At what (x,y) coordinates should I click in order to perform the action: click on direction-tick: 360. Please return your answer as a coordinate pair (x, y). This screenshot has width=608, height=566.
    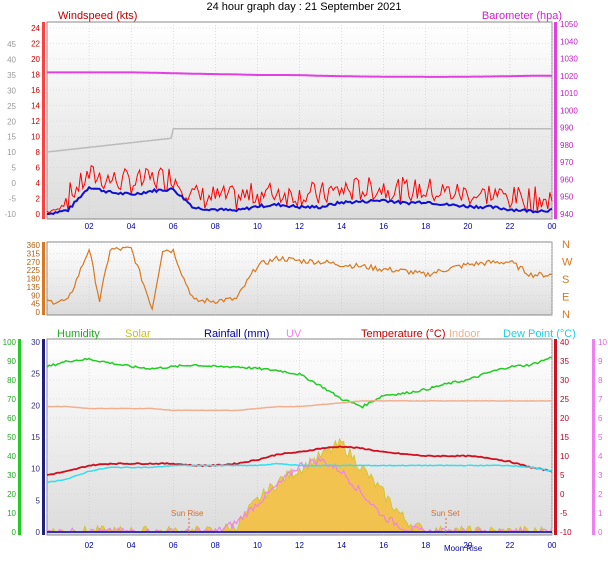
    Looking at the image, I should click on (34, 245).